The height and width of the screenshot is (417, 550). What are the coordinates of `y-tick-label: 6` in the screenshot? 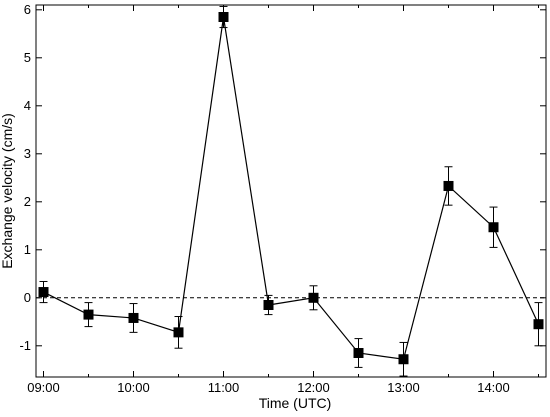 It's located at (27, 9).